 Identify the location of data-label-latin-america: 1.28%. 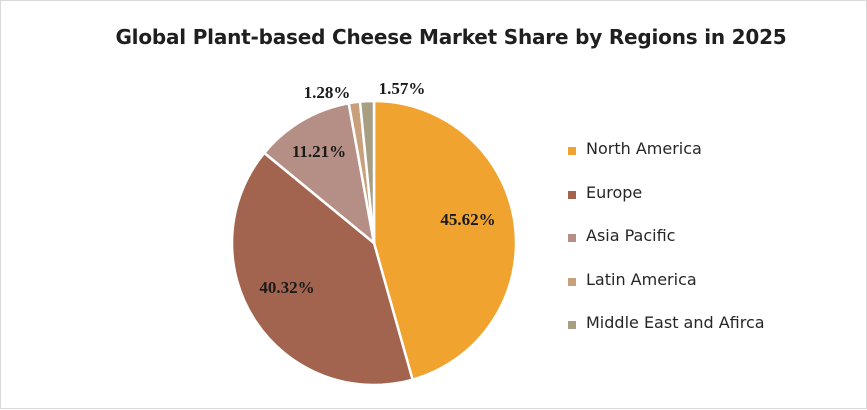
(327, 92).